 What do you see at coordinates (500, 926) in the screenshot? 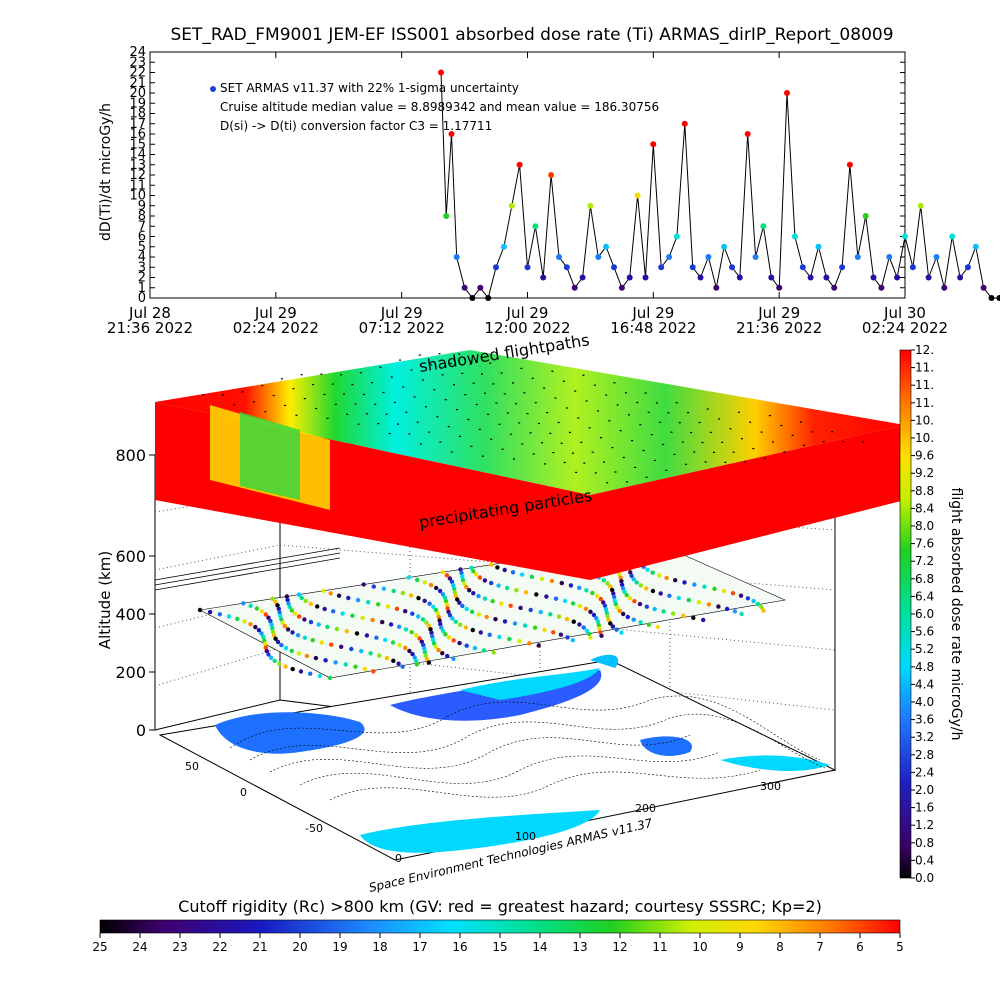
I see `cutoff-rigidity-ramp` at bounding box center [500, 926].